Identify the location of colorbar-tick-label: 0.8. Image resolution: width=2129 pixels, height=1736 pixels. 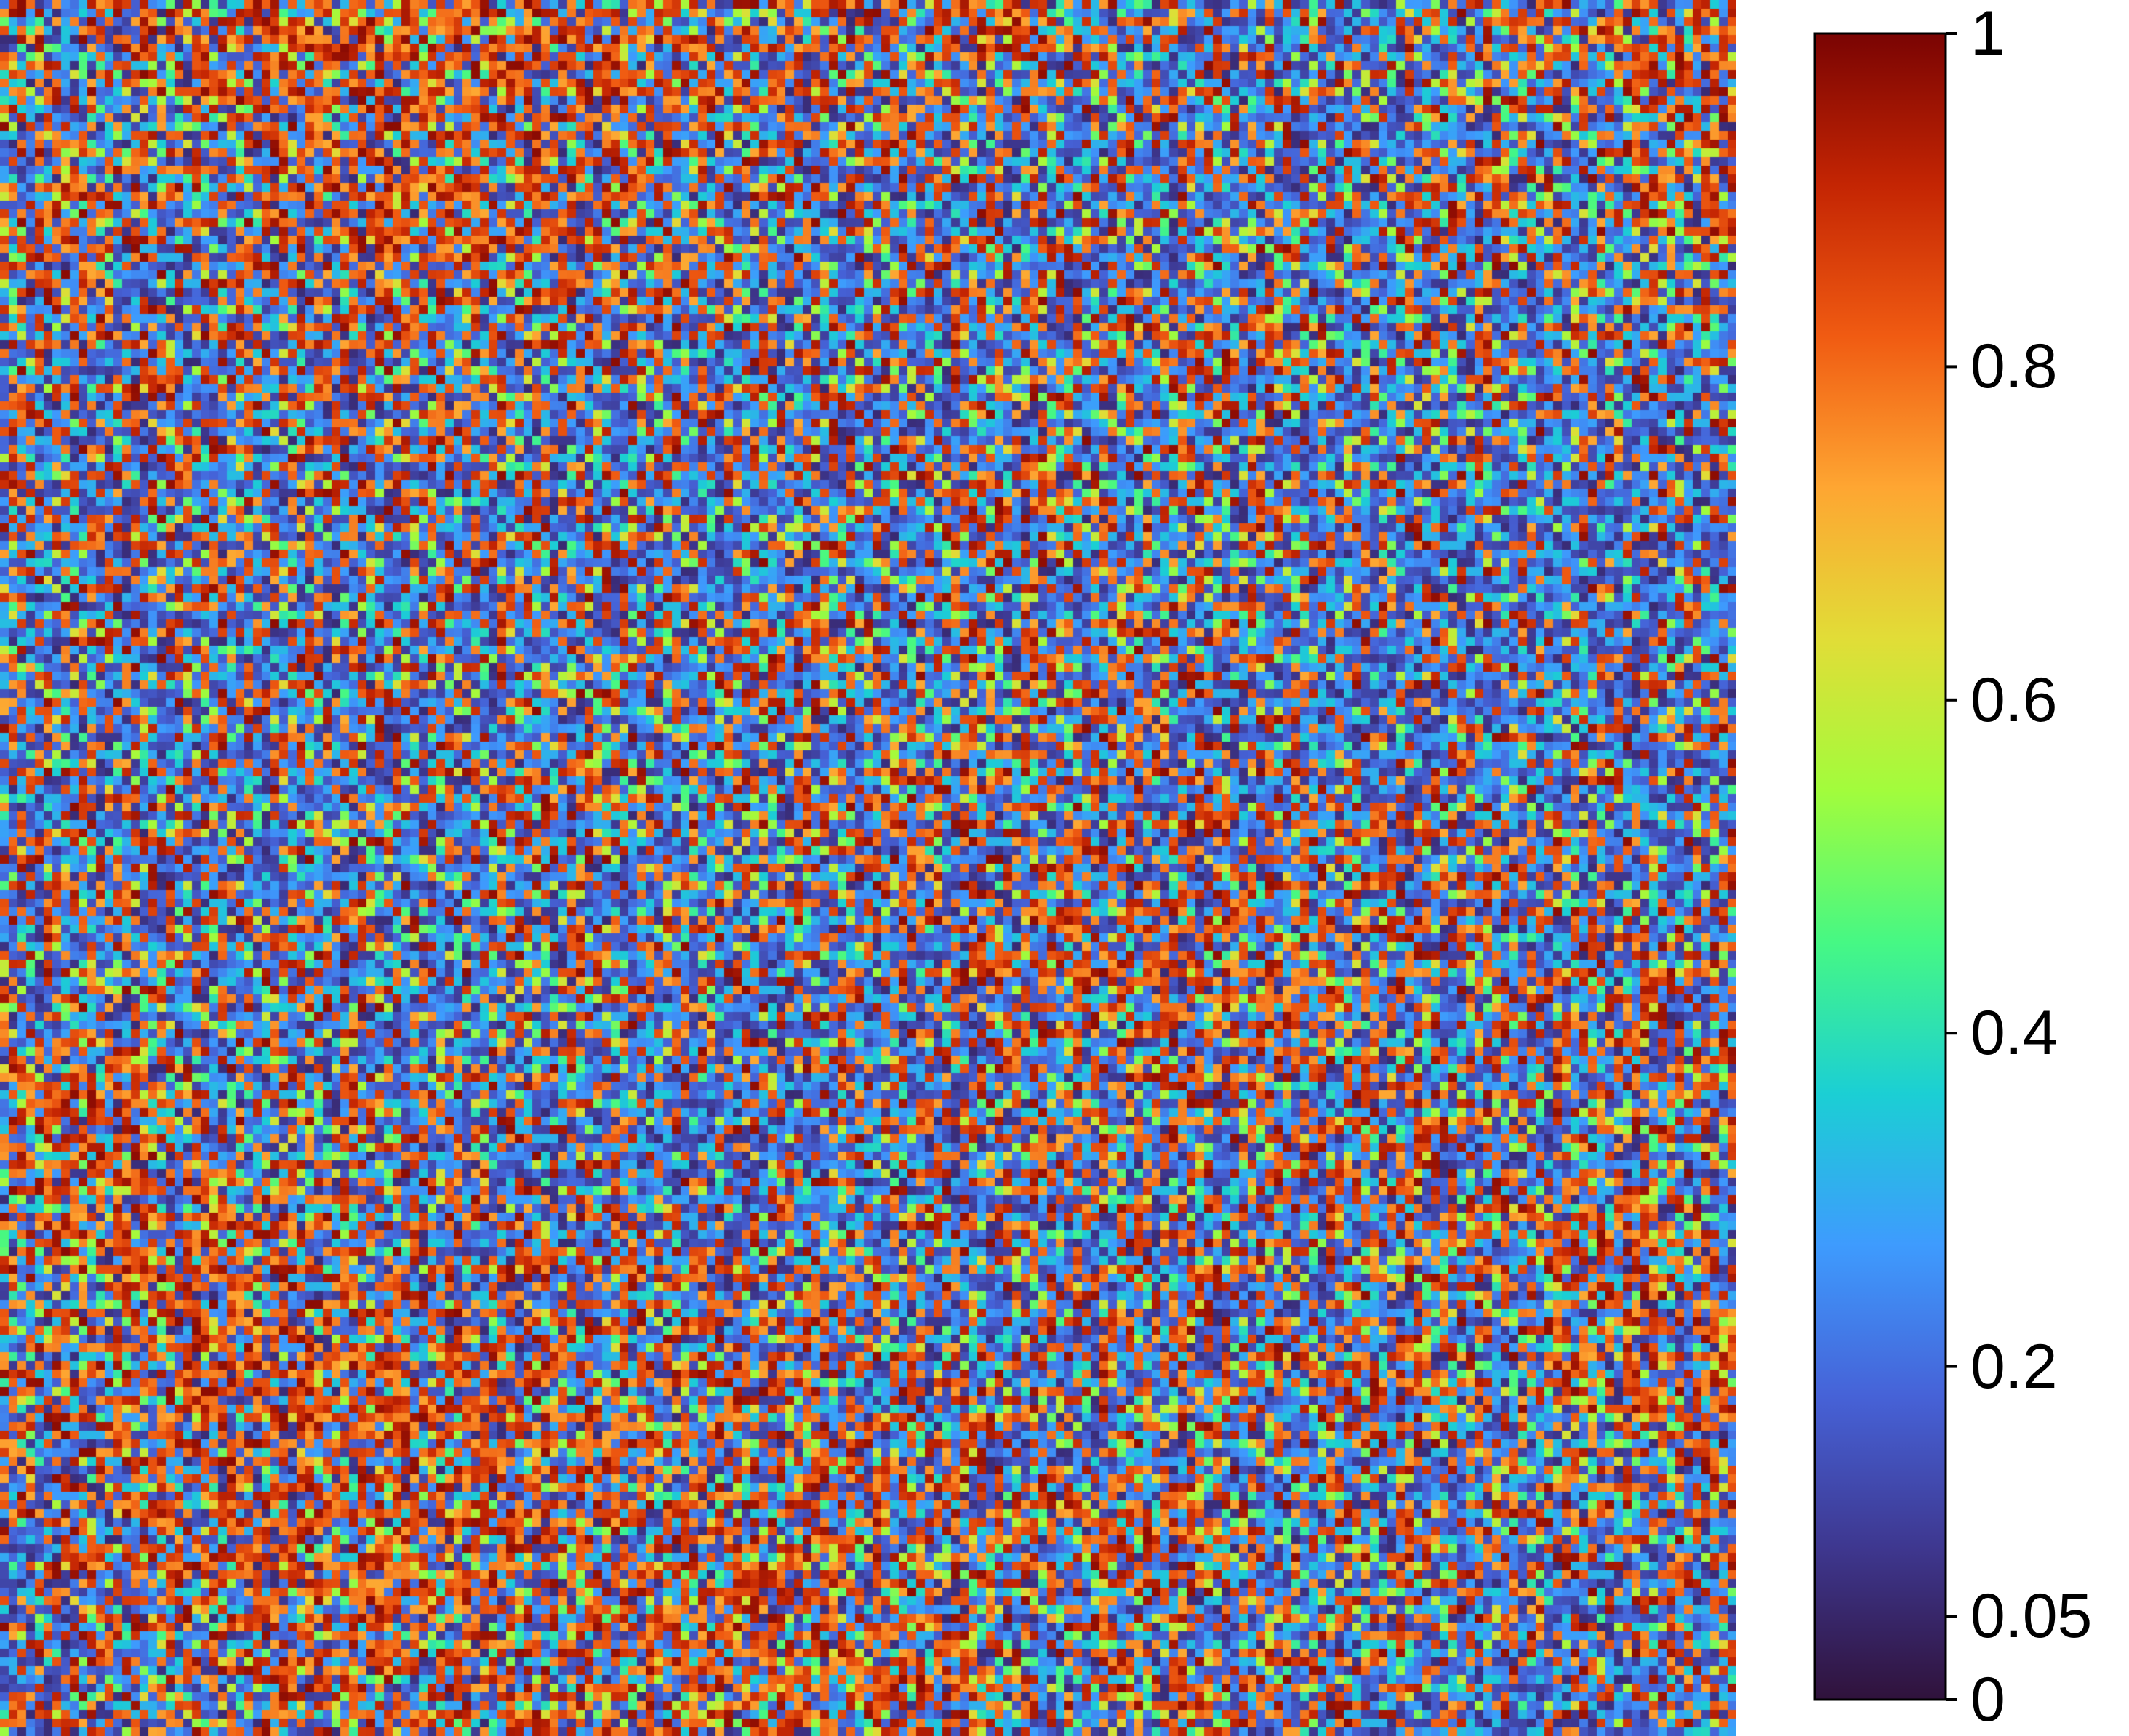
(2014, 366).